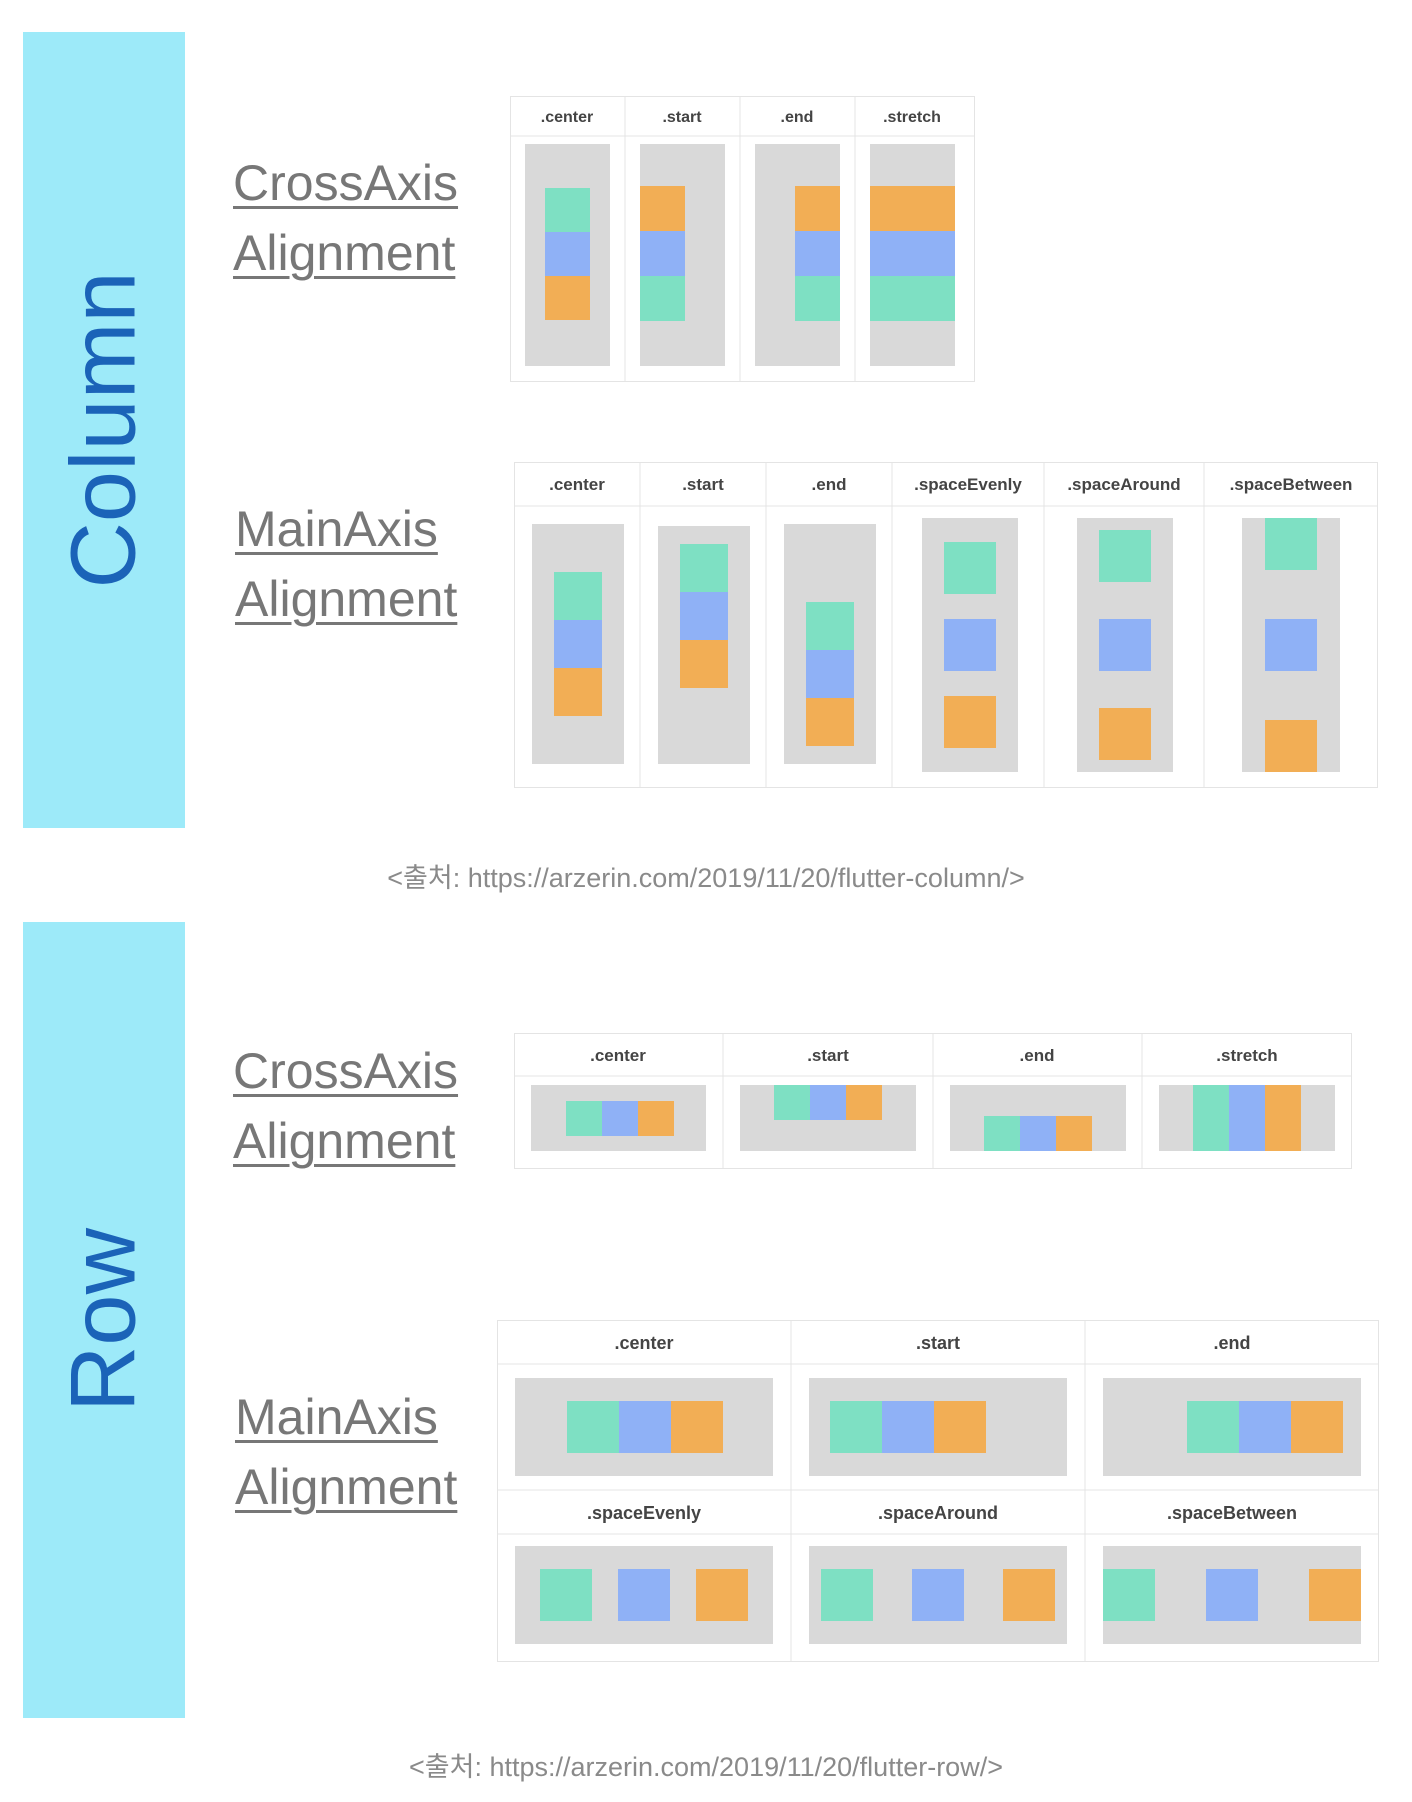 This screenshot has width=1412, height=1802. I want to click on col-cross-header-stretch: .stretch, so click(912, 117).